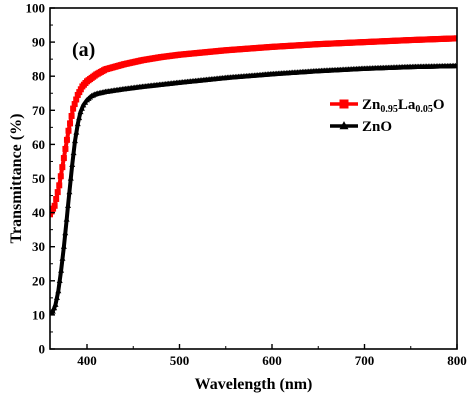  I want to click on y-axis-title: Transmittance (%), so click(16, 179).